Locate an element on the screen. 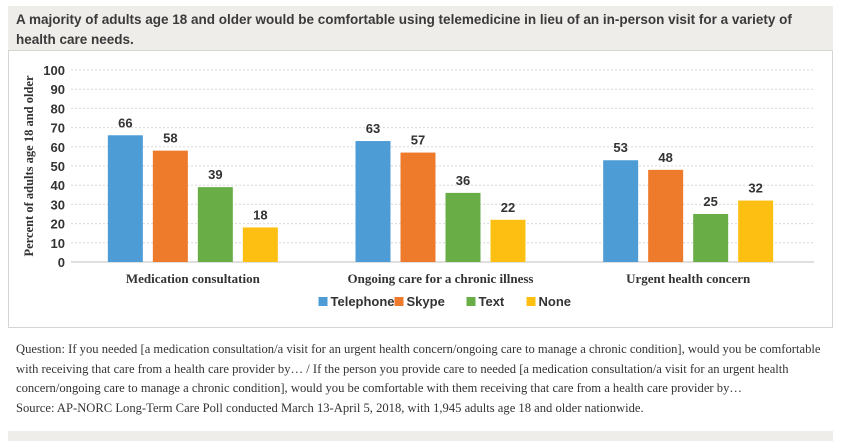 This screenshot has height=442, width=841. y-tick-label: 40 is located at coordinates (58, 185).